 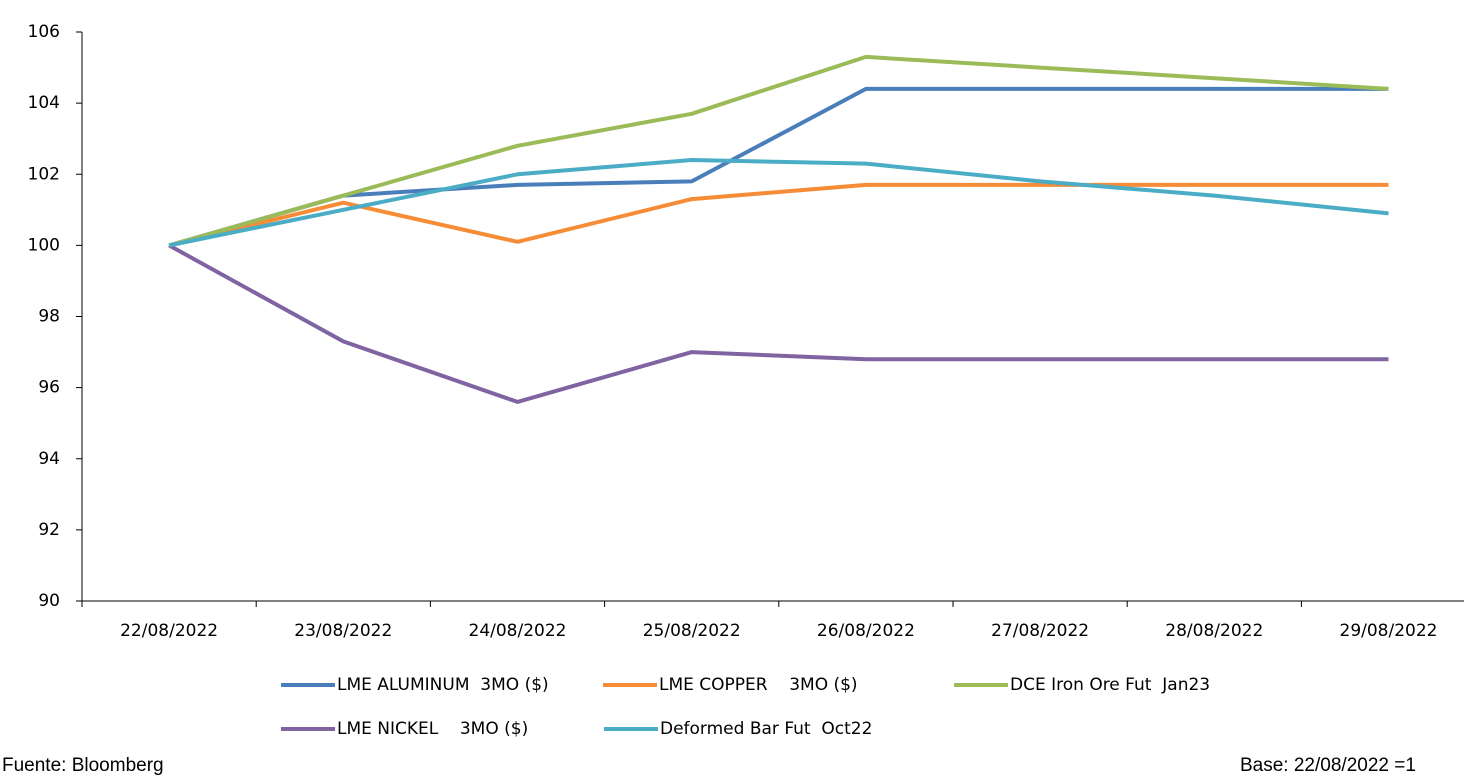 What do you see at coordinates (343, 631) in the screenshot?
I see `x-tick-label: 23/08/2022` at bounding box center [343, 631].